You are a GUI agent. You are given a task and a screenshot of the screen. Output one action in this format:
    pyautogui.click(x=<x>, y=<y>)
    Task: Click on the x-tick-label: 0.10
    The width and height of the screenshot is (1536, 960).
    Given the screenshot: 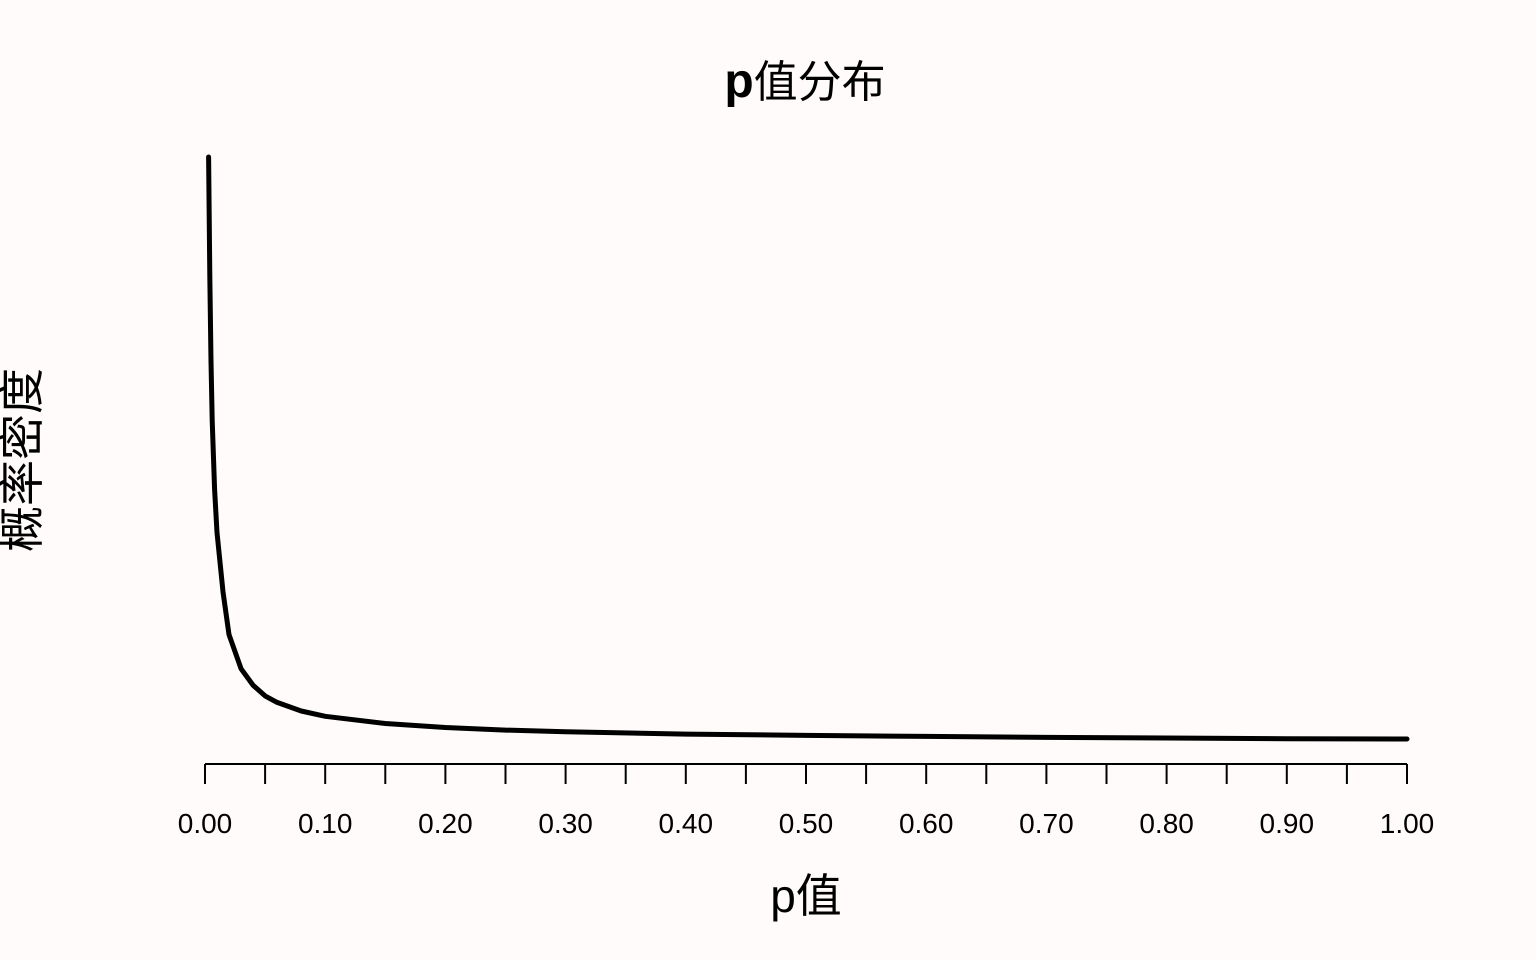 What is the action you would take?
    pyautogui.click(x=325, y=823)
    